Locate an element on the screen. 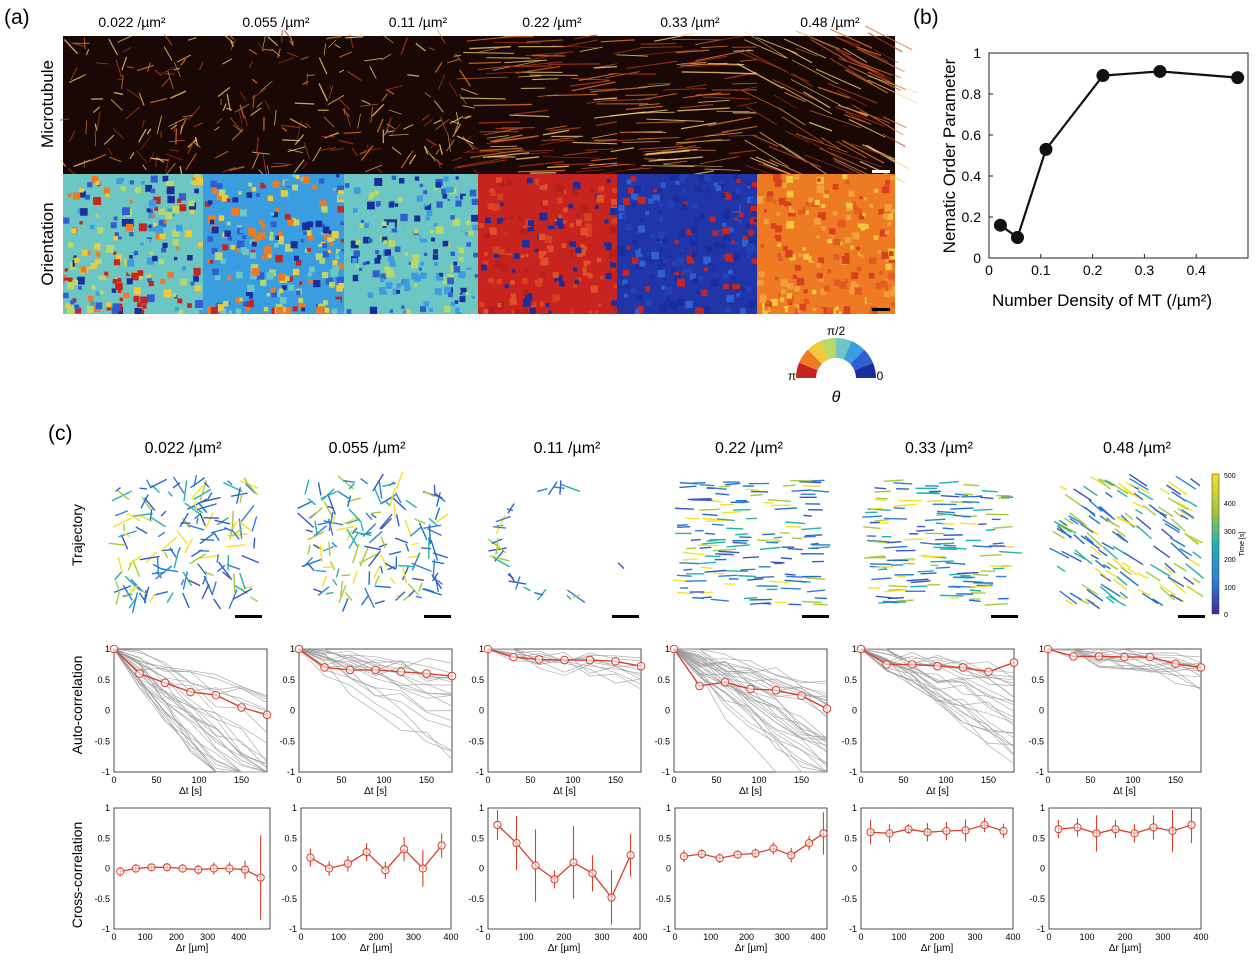 This screenshot has width=1260, height=962. density-header: 0.11 /µm² is located at coordinates (418, 22).